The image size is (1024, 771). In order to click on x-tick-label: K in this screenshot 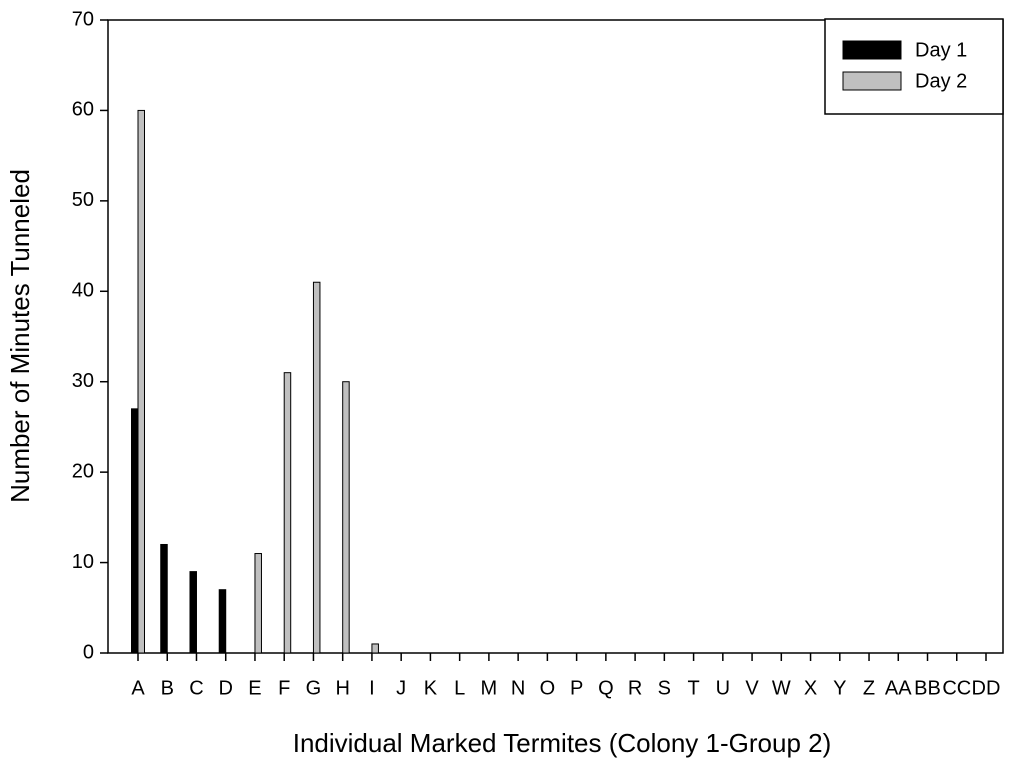, I will do `click(431, 688)`.